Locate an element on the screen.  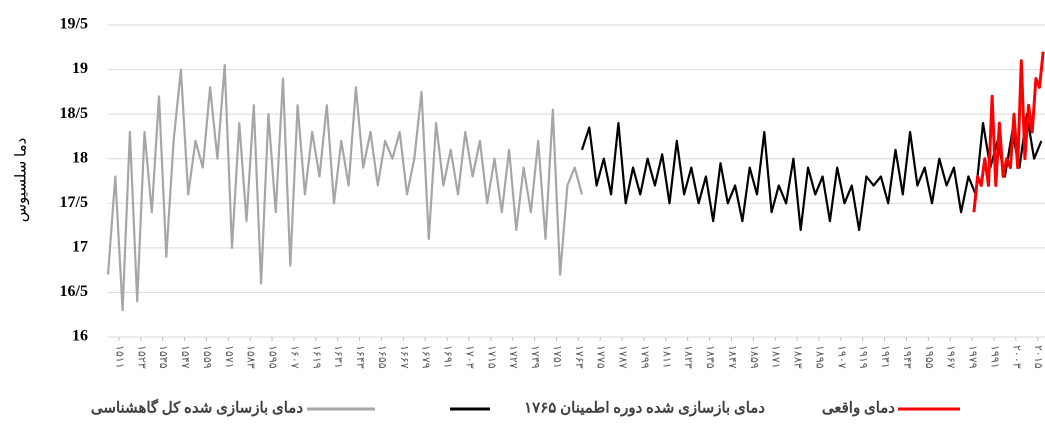
x-tick-label: ۱۶۶۷ is located at coordinates (404, 357).